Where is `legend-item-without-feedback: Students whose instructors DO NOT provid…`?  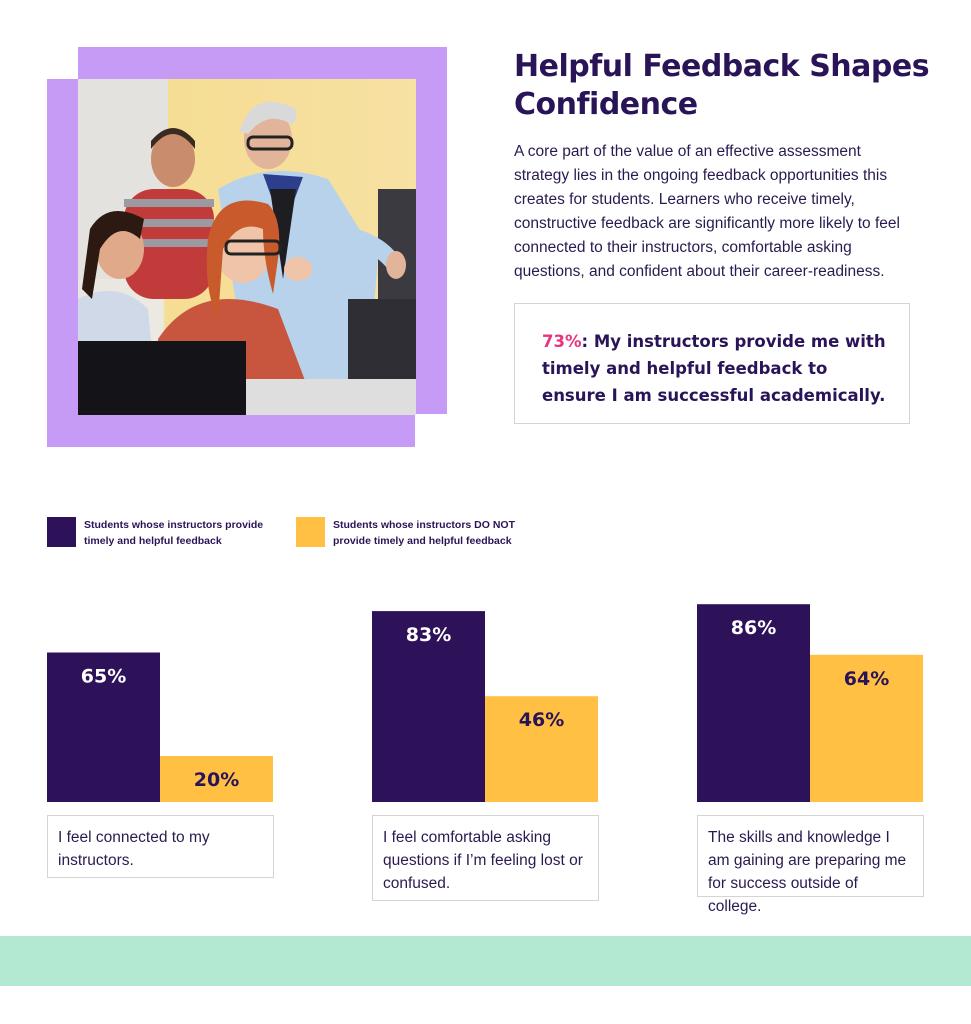
legend-item-without-feedback: Students whose instructors DO NOT provid… is located at coordinates (414, 533).